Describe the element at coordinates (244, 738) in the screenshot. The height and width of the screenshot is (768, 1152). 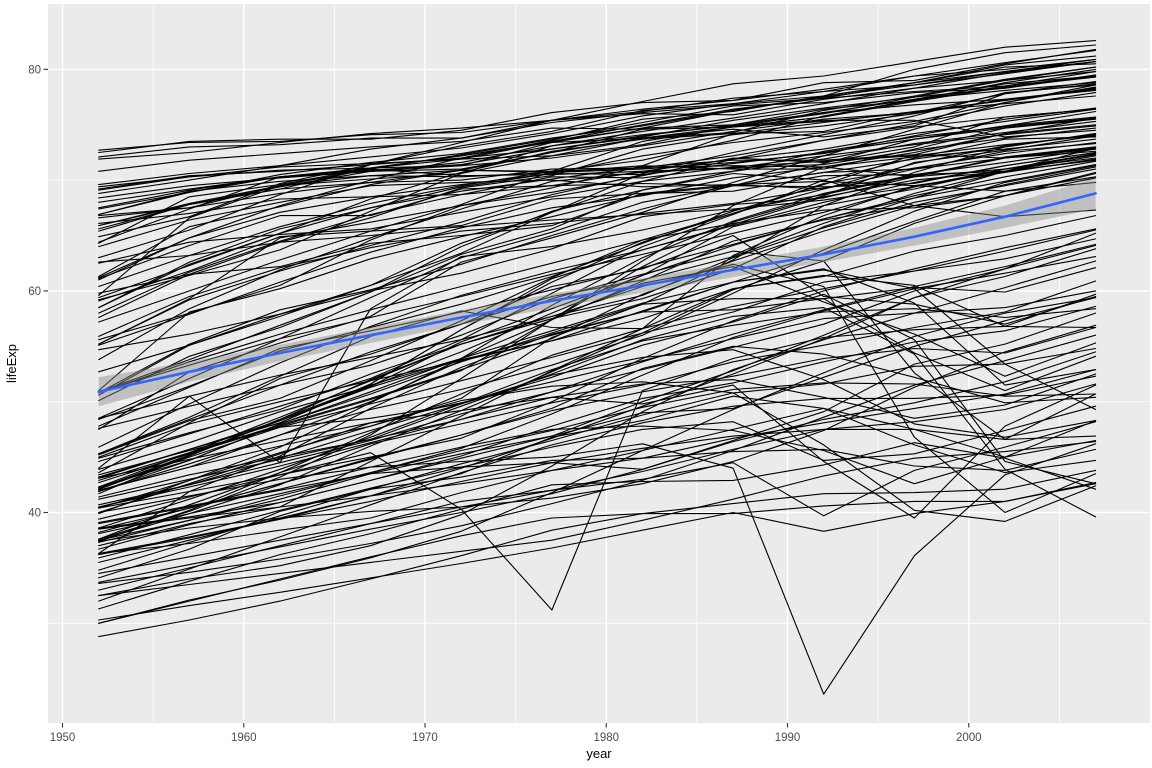
I see `x-axis-tick-label: 1960` at that location.